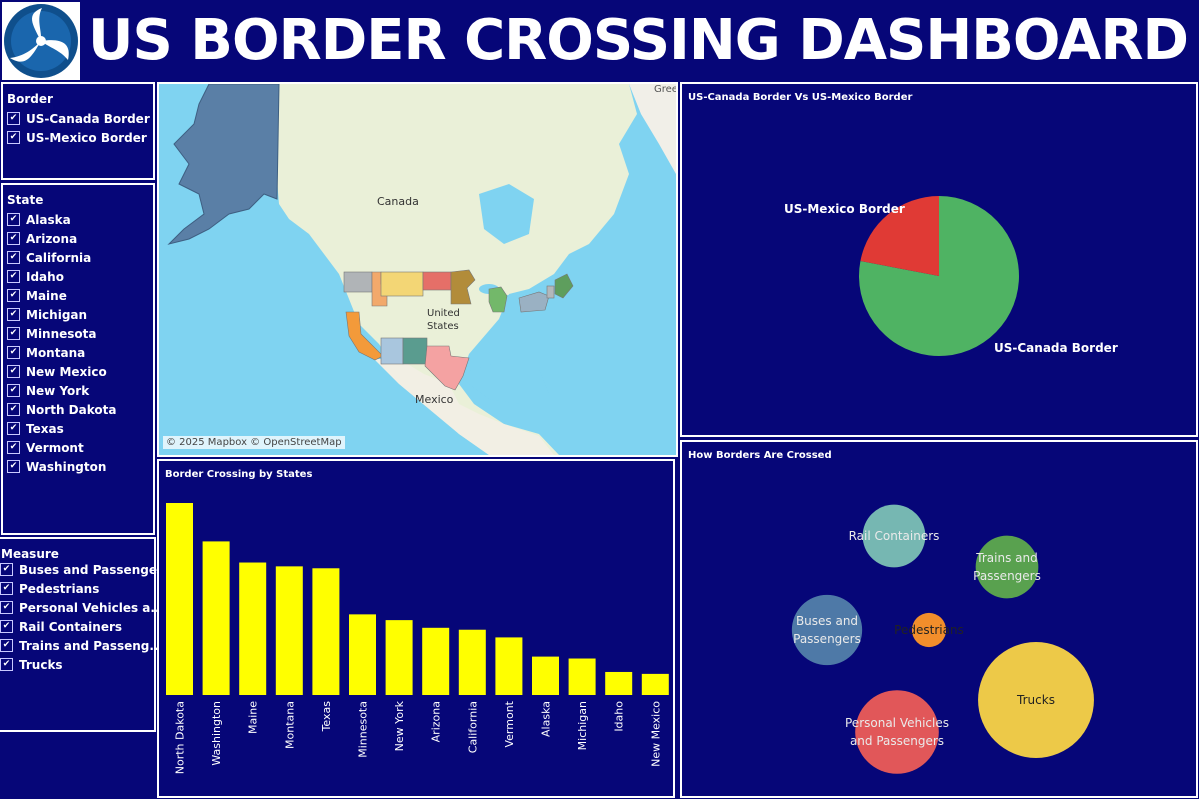 This screenshot has height=799, width=1199. Describe the element at coordinates (79, 645) in the screenshot. I see `measure-filter-item: ✔ Trains and Passeng..` at that location.